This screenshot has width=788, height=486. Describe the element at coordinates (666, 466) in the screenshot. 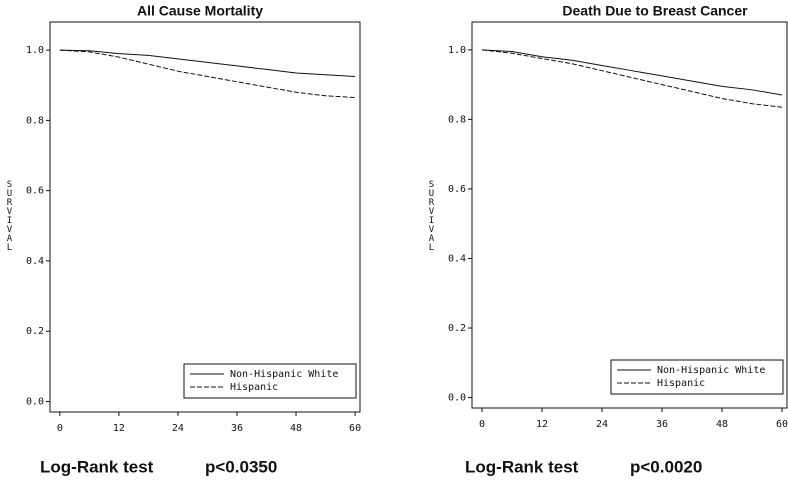

I see `footer-text: p<0.0020` at that location.